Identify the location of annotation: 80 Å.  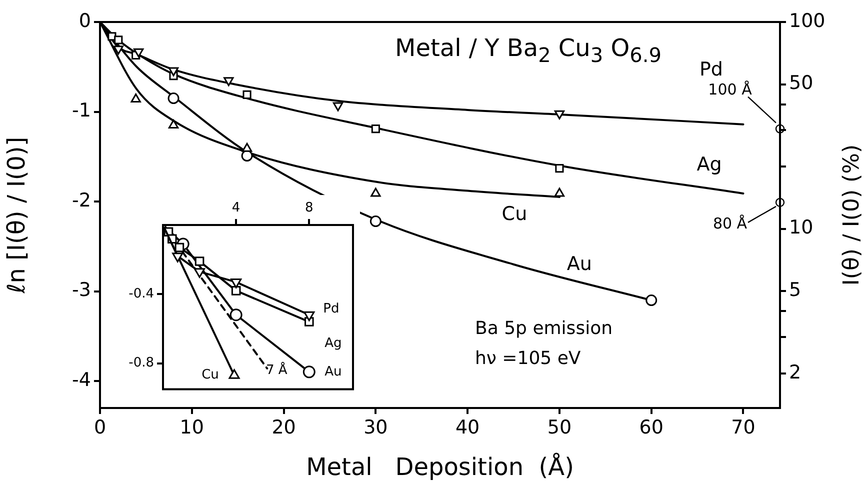
(730, 223).